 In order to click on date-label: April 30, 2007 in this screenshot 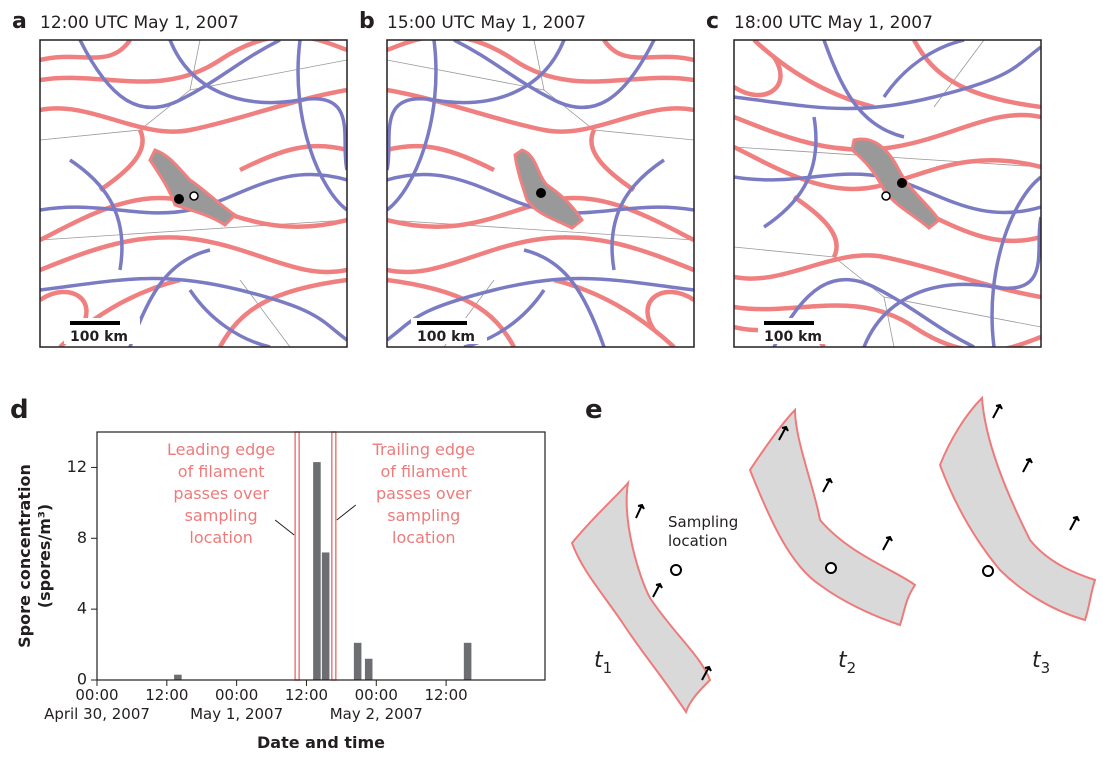, I will do `click(97, 714)`.